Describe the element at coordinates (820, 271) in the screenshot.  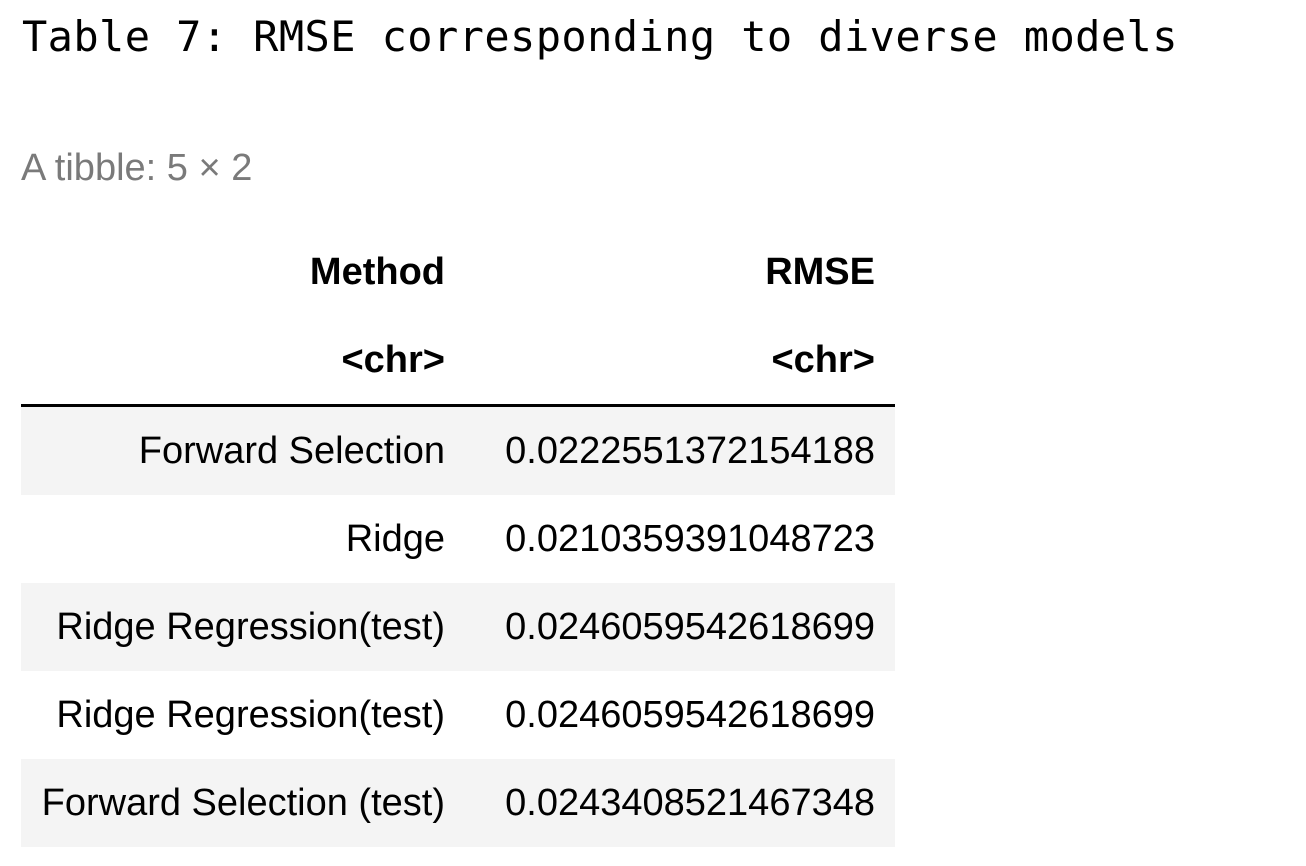
I see `column-header-rmse: RMSE` at that location.